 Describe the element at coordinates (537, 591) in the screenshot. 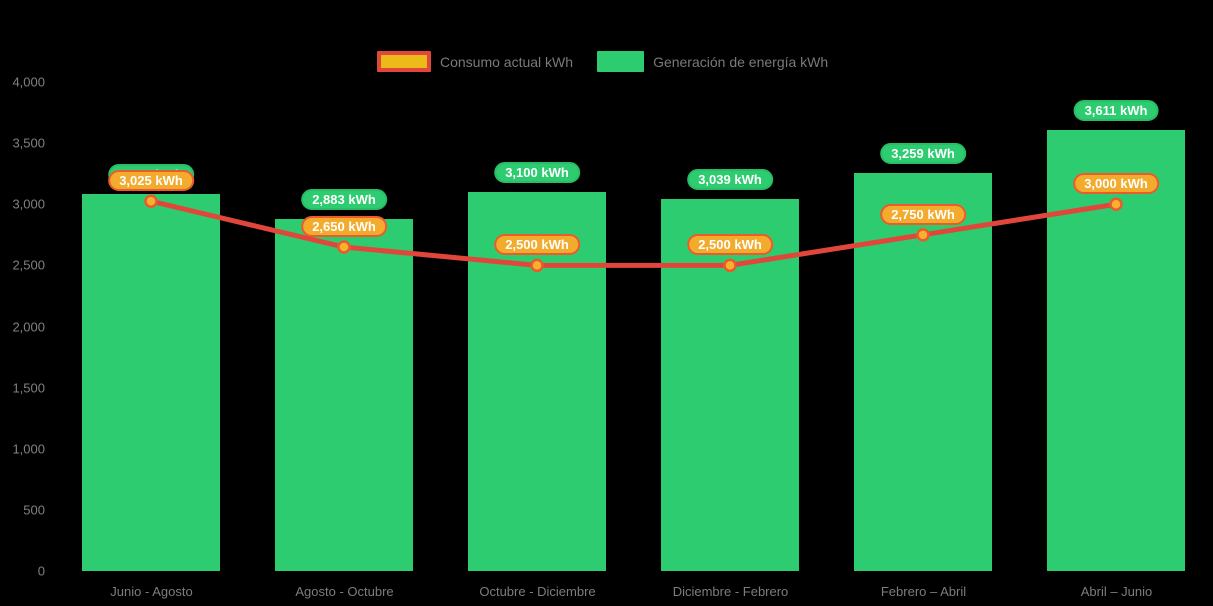

I see `x-axis-tick-label: Octubre - Diciembre` at that location.